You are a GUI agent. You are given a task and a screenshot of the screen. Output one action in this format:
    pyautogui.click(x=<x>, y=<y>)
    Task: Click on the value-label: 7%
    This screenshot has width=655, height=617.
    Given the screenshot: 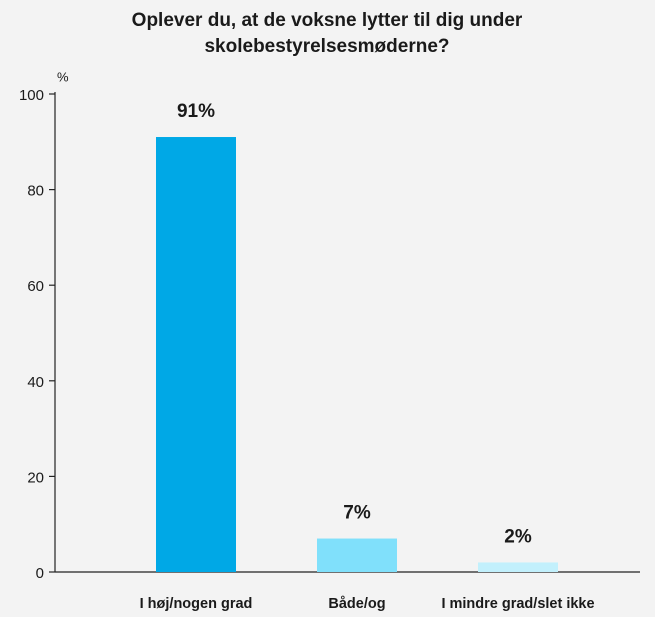 What is the action you would take?
    pyautogui.click(x=357, y=513)
    